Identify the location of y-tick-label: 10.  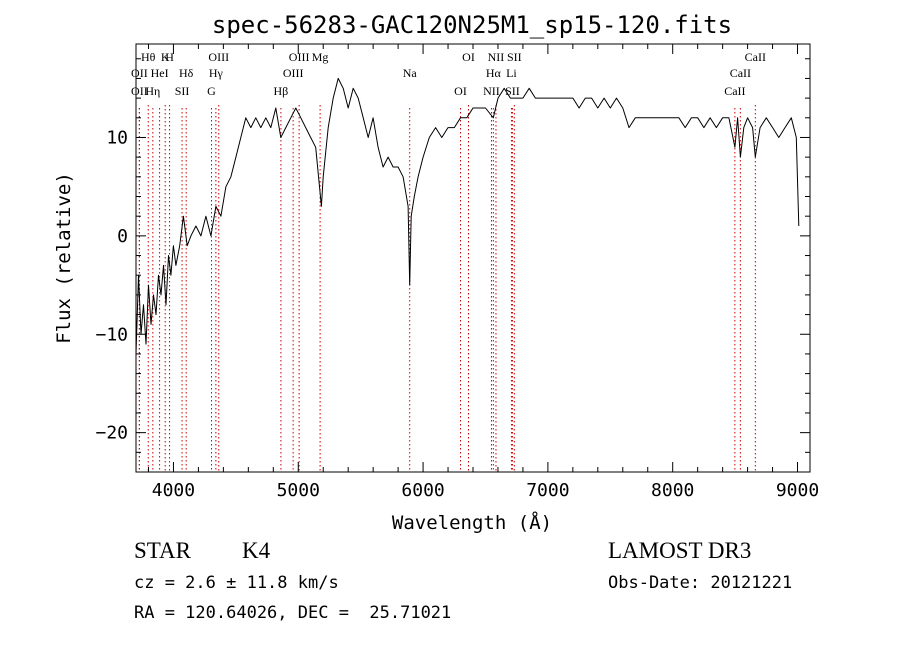
(117, 137).